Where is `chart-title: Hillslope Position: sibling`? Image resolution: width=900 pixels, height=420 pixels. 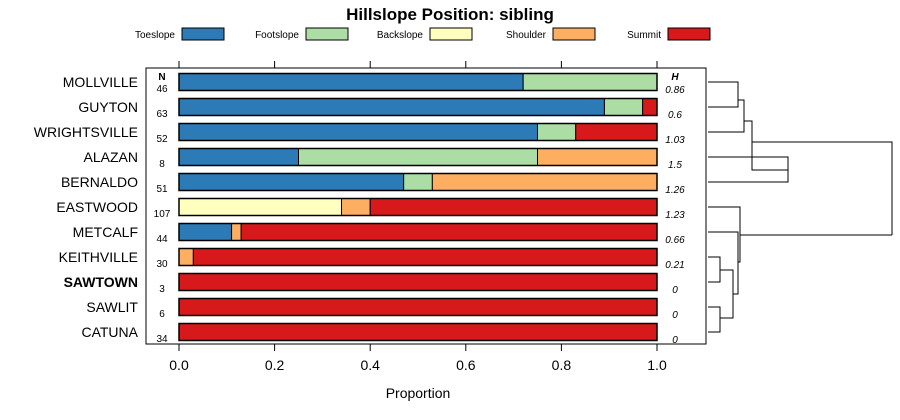
chart-title: Hillslope Position: sibling is located at coordinates (450, 14).